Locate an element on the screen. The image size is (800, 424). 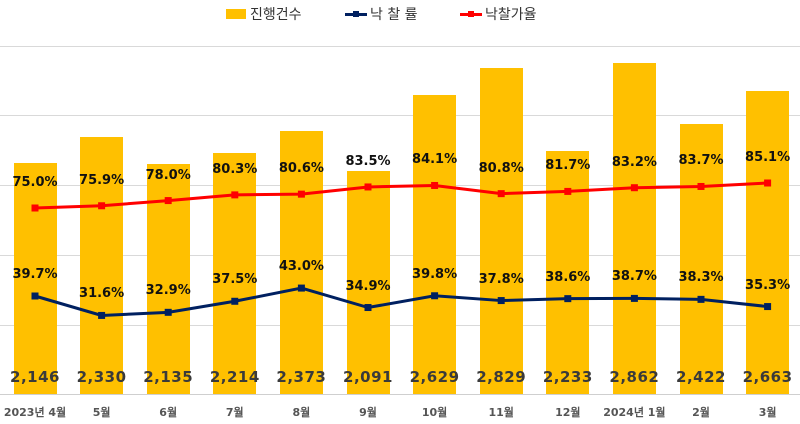
line-value-label: 37.8% is located at coordinates (501, 279).